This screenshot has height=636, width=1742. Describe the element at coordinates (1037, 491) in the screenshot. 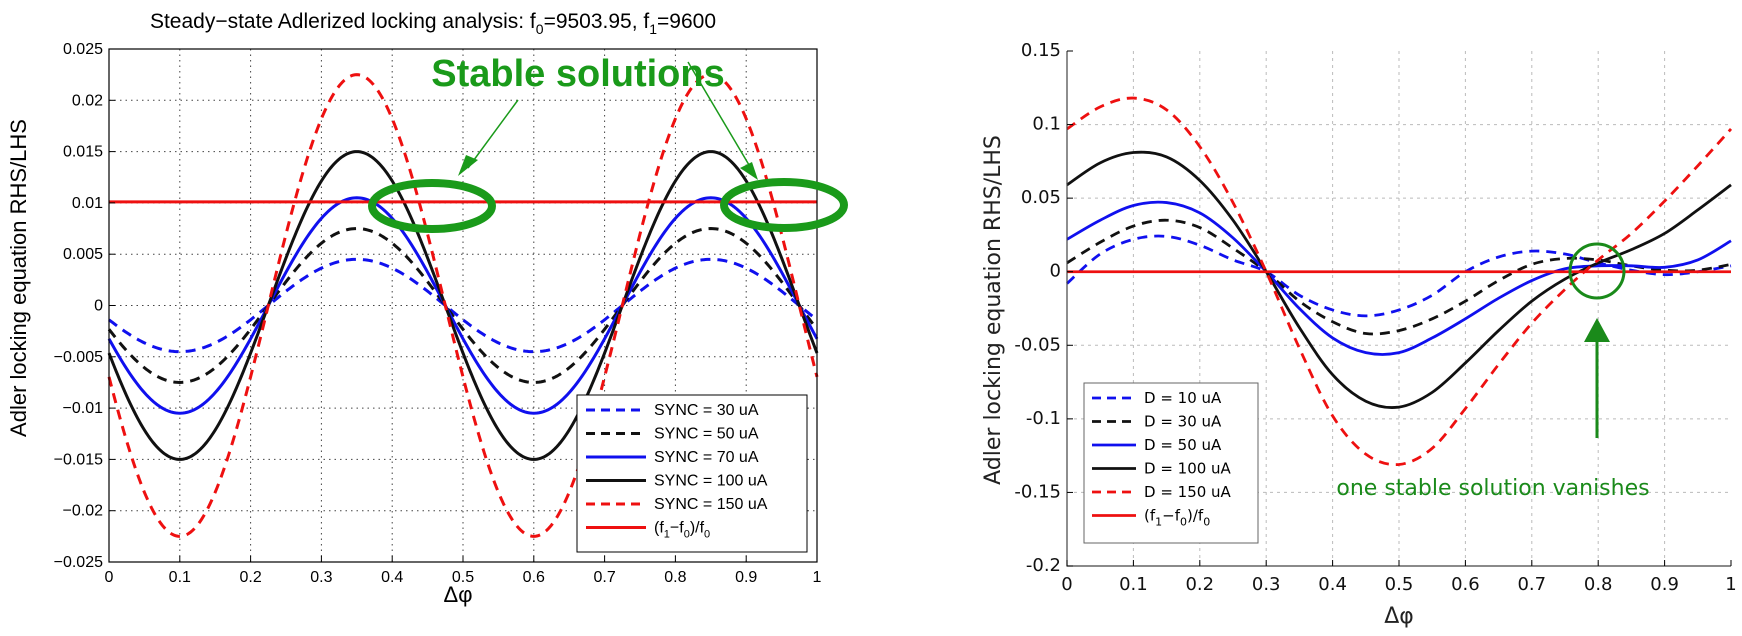

I see `y-tick-label: -0.15` at that location.